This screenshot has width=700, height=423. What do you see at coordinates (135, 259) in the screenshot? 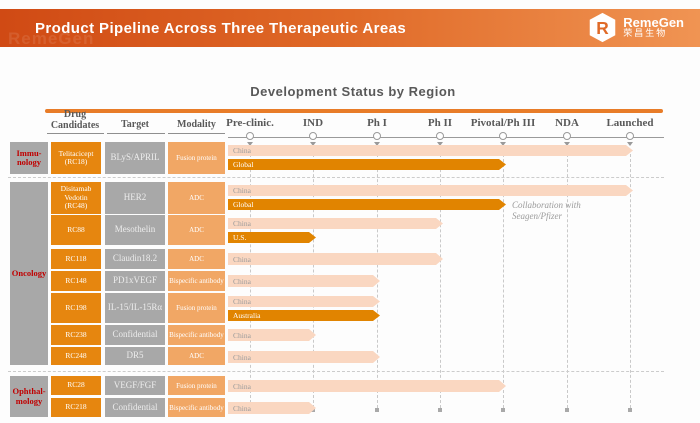
I see `target-cell: Claudin18.2` at bounding box center [135, 259].